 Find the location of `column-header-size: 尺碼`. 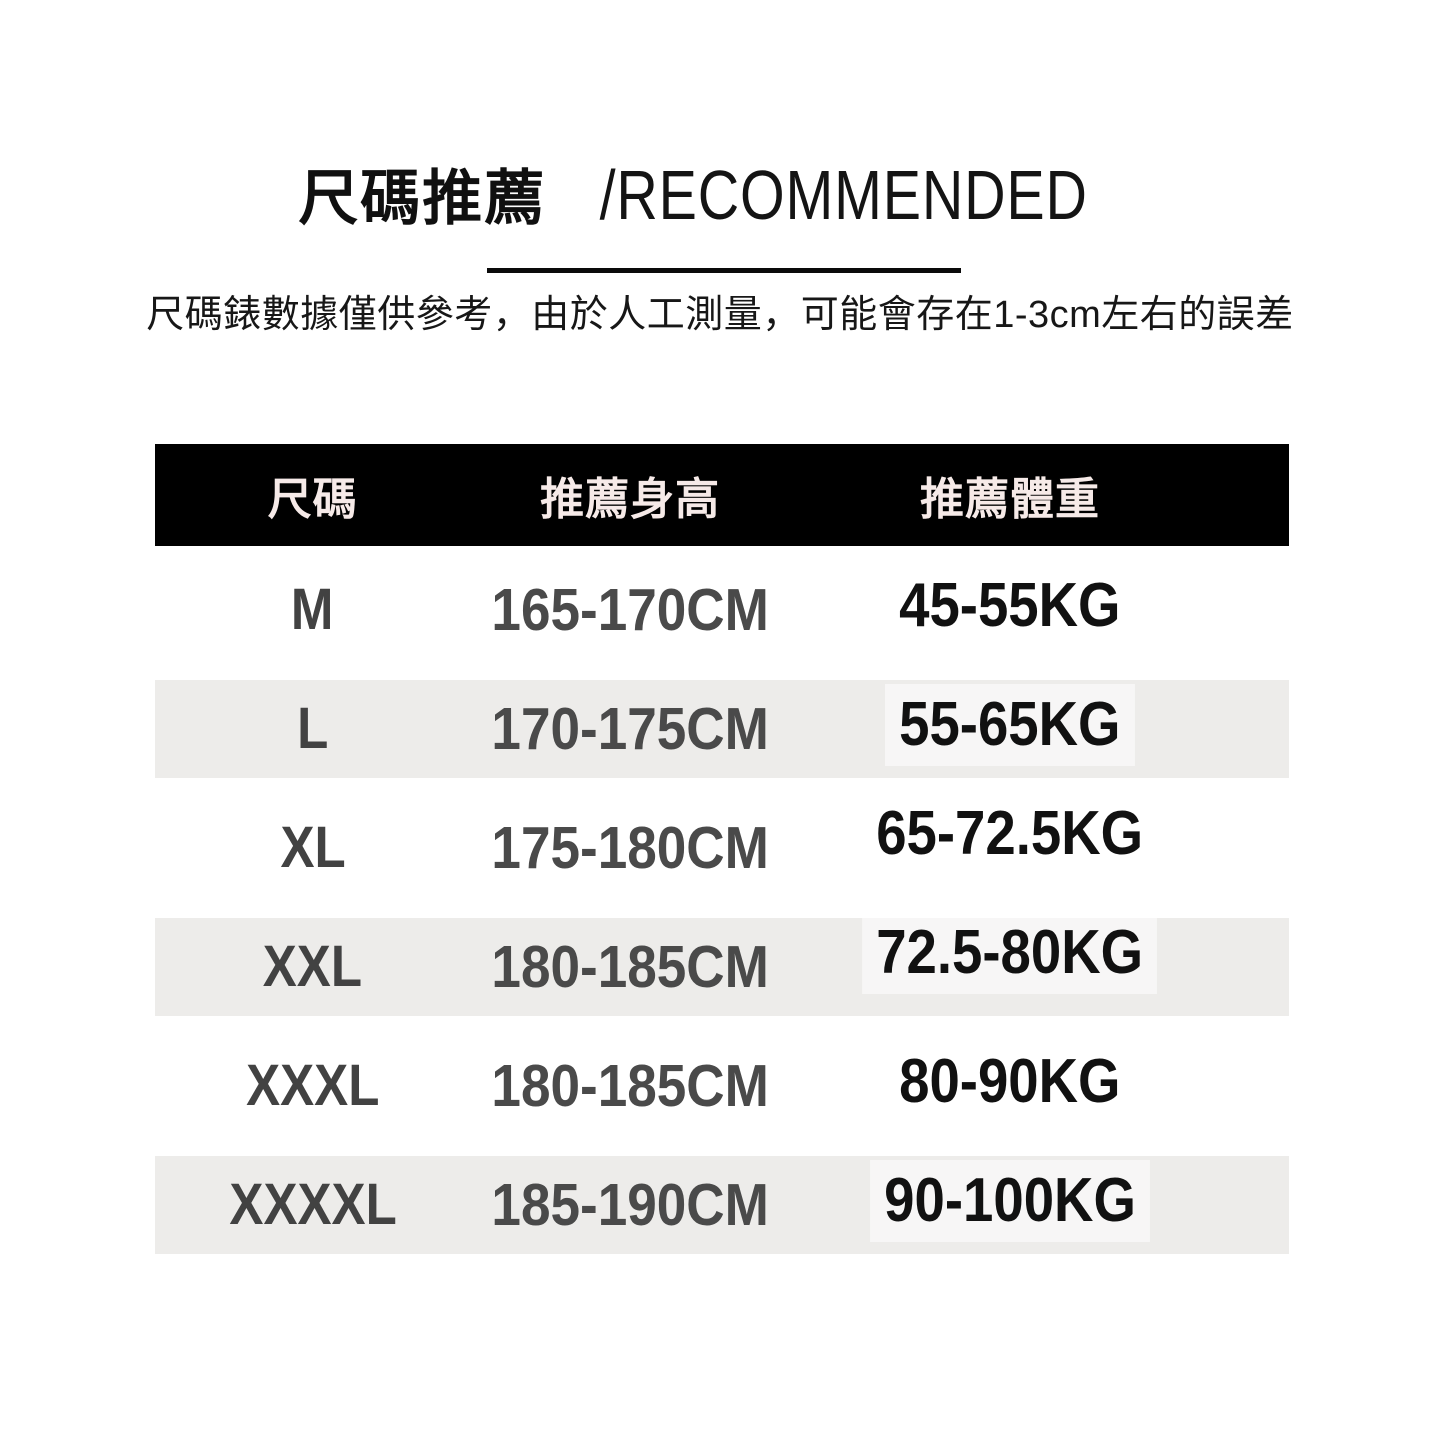

column-header-size: 尺碼 is located at coordinates (312, 499).